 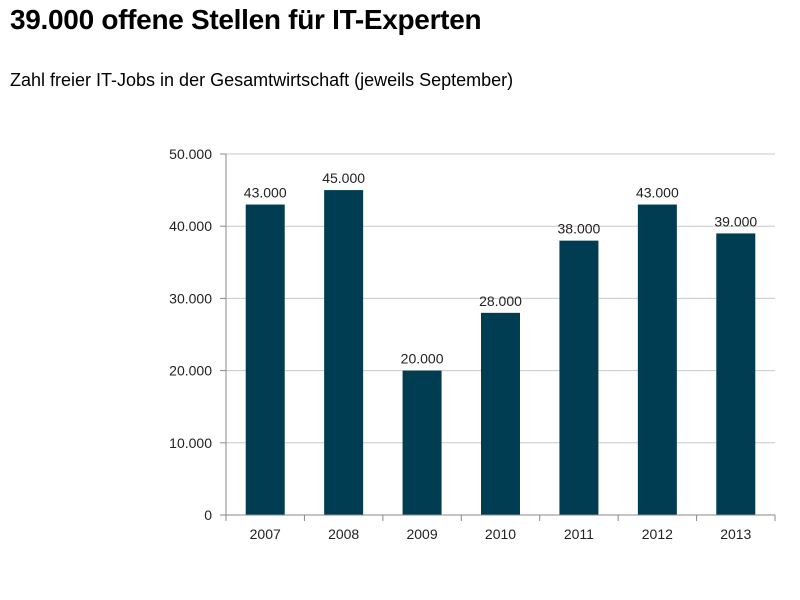 What do you see at coordinates (657, 360) in the screenshot?
I see `bar-2012` at bounding box center [657, 360].